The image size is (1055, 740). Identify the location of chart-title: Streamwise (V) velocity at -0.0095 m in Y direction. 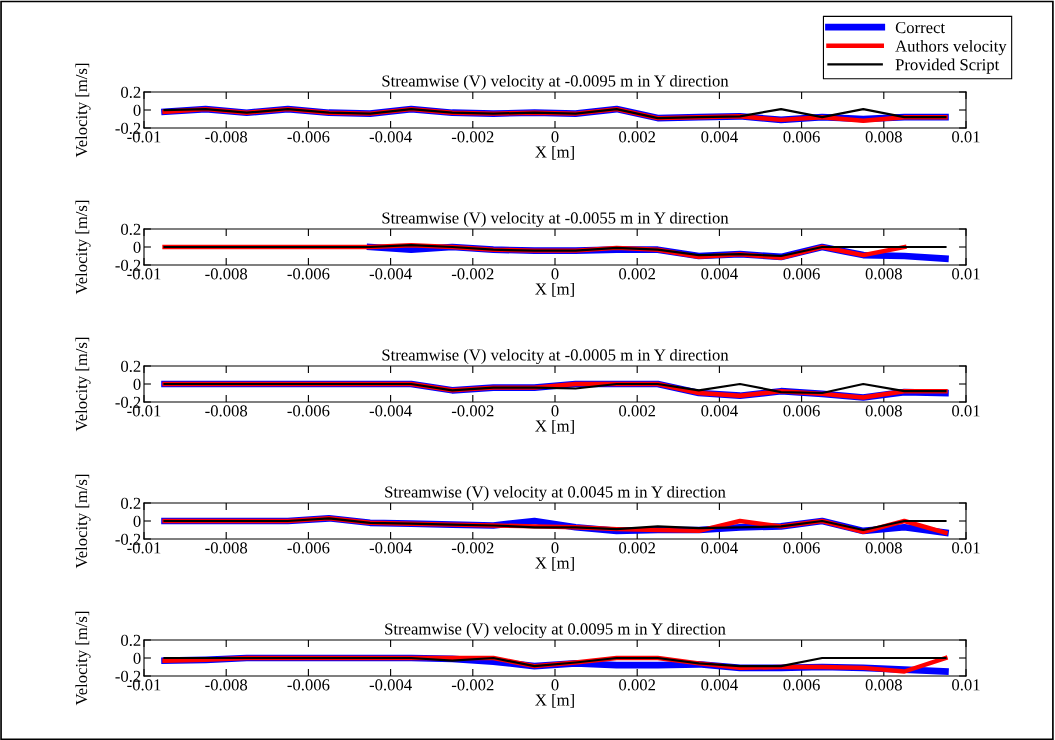
(555, 82).